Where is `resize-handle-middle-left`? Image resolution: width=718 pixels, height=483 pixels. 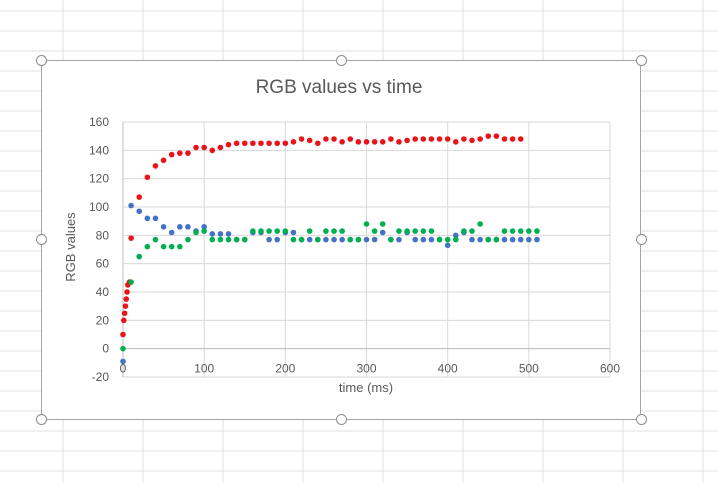 resize-handle-middle-left is located at coordinates (41, 239).